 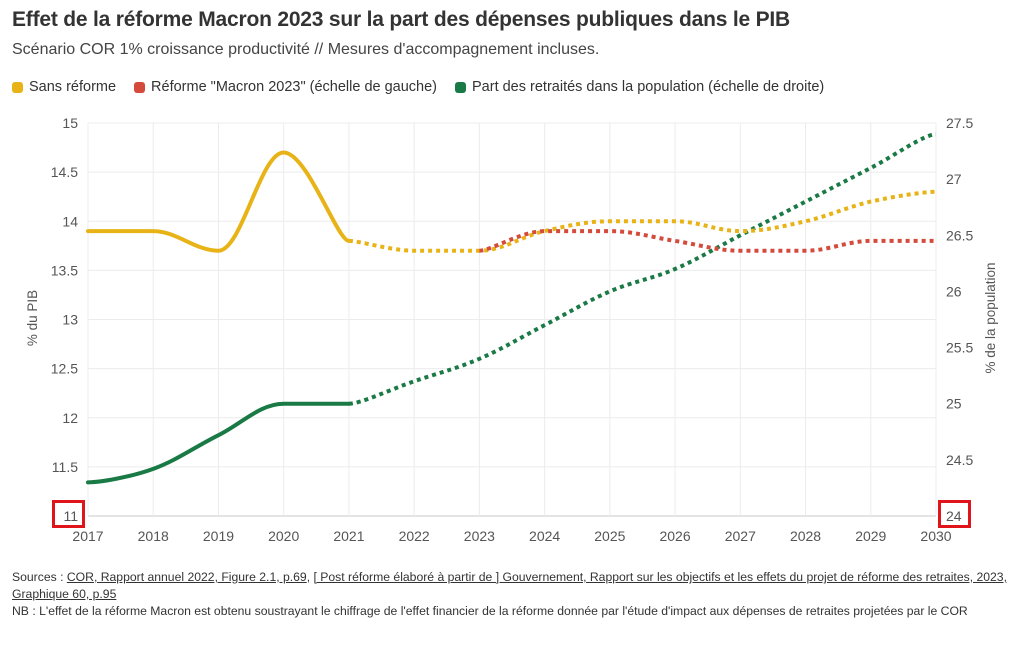 I want to click on x-tick-label: 2017, so click(x=87, y=536).